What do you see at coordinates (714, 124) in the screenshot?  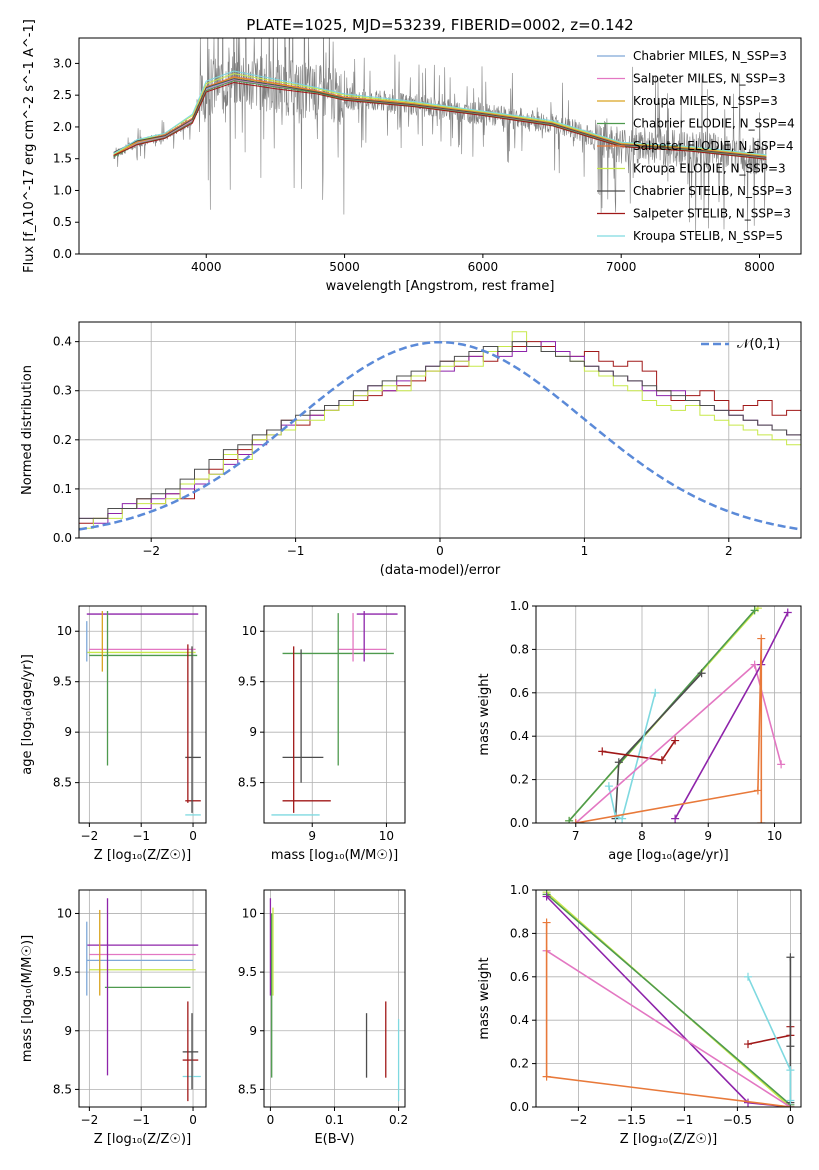 I see `legend-label-3: Chabrier ELODIE, N_SSP=4` at bounding box center [714, 124].